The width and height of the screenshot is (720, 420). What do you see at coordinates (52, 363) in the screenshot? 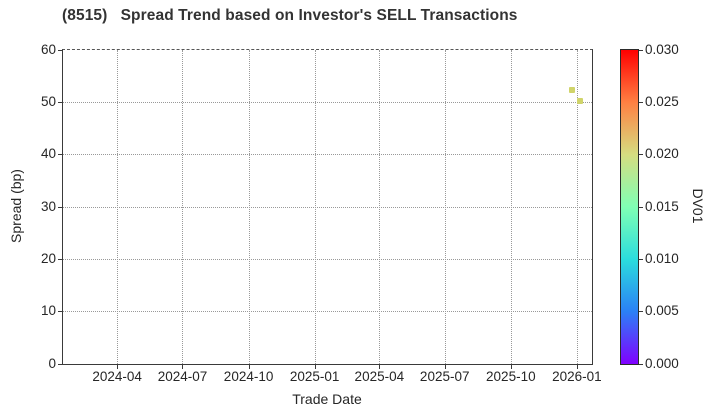
I see `y-tick-label: 0` at bounding box center [52, 363].